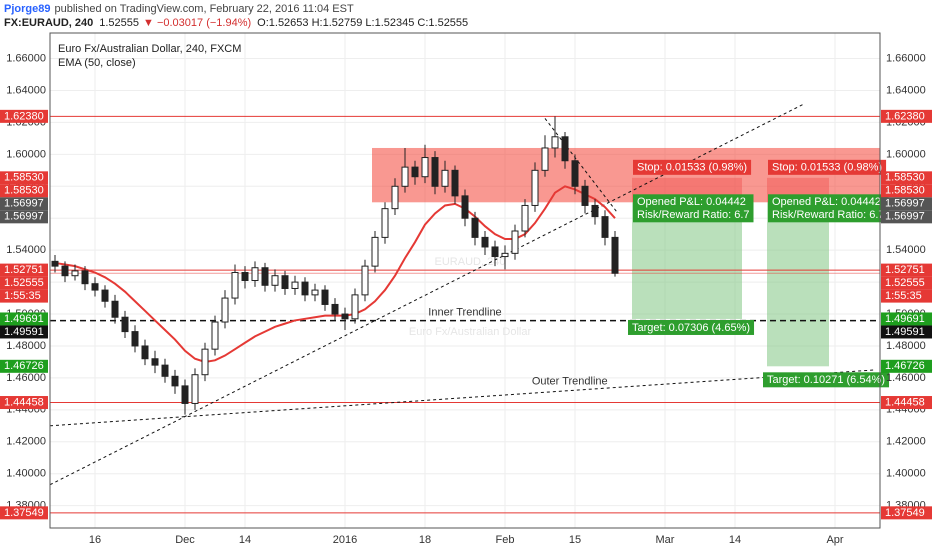 The height and width of the screenshot is (550, 932). I want to click on chart-title: Euro Fx/Australian Dollar, 240, FXCM, so click(149, 49).